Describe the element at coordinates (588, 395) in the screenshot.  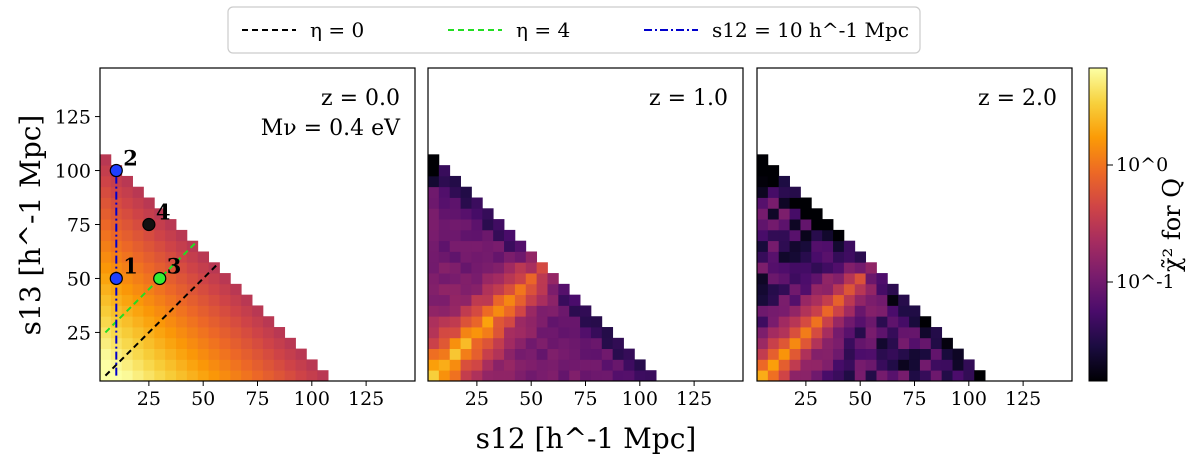
I see `ticks-z1: 25 50 75 100 125` at that location.